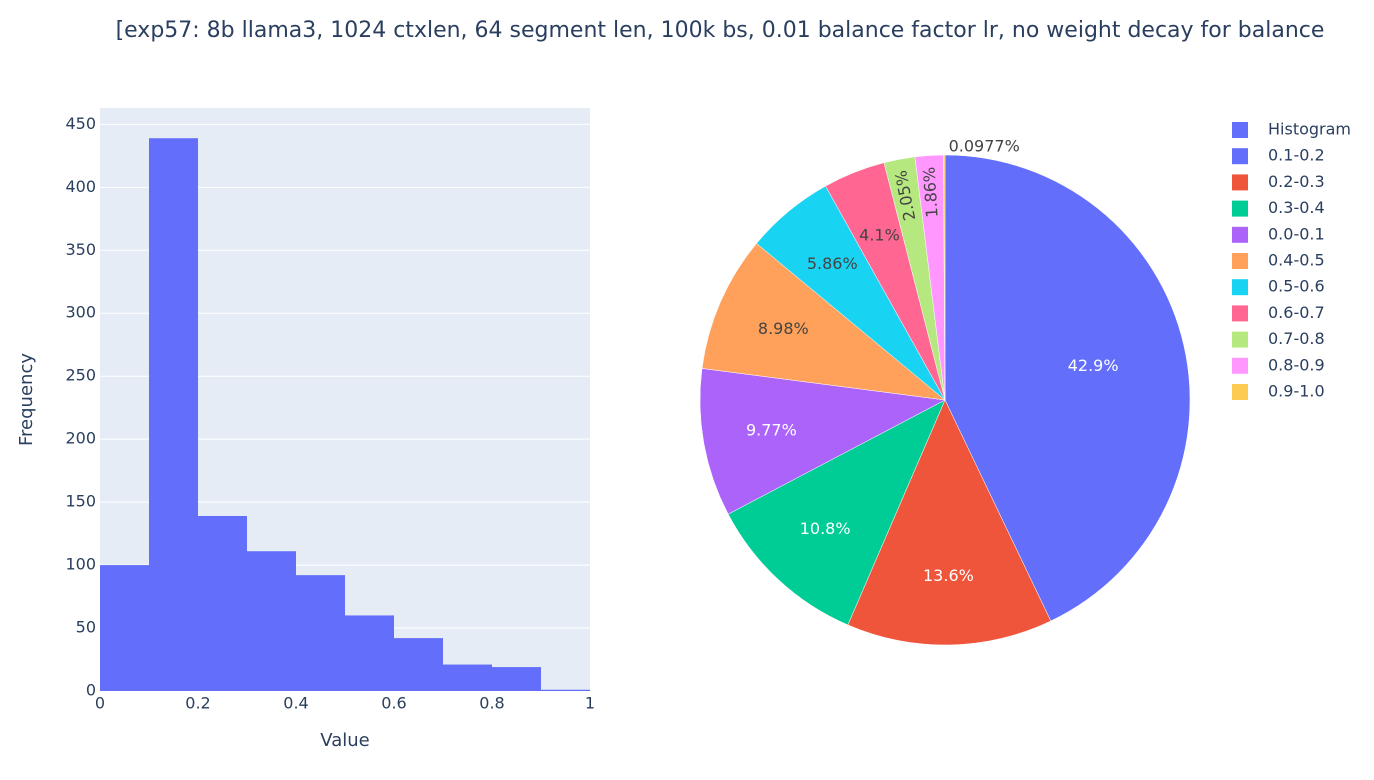 The width and height of the screenshot is (1374, 780). I want to click on legend-label: Histogram, so click(1309, 129).